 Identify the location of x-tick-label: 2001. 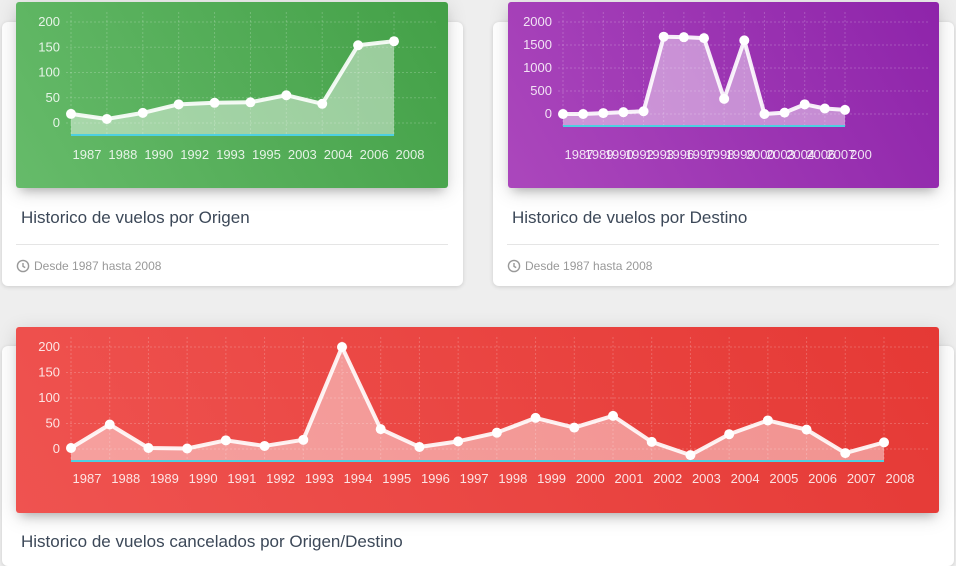
(629, 478).